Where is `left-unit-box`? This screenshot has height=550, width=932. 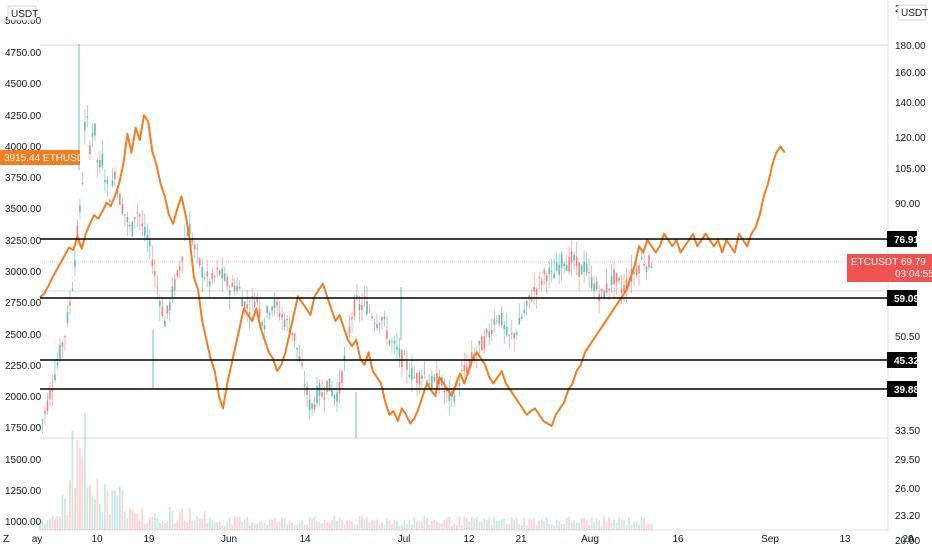 left-unit-box is located at coordinates (22, 13).